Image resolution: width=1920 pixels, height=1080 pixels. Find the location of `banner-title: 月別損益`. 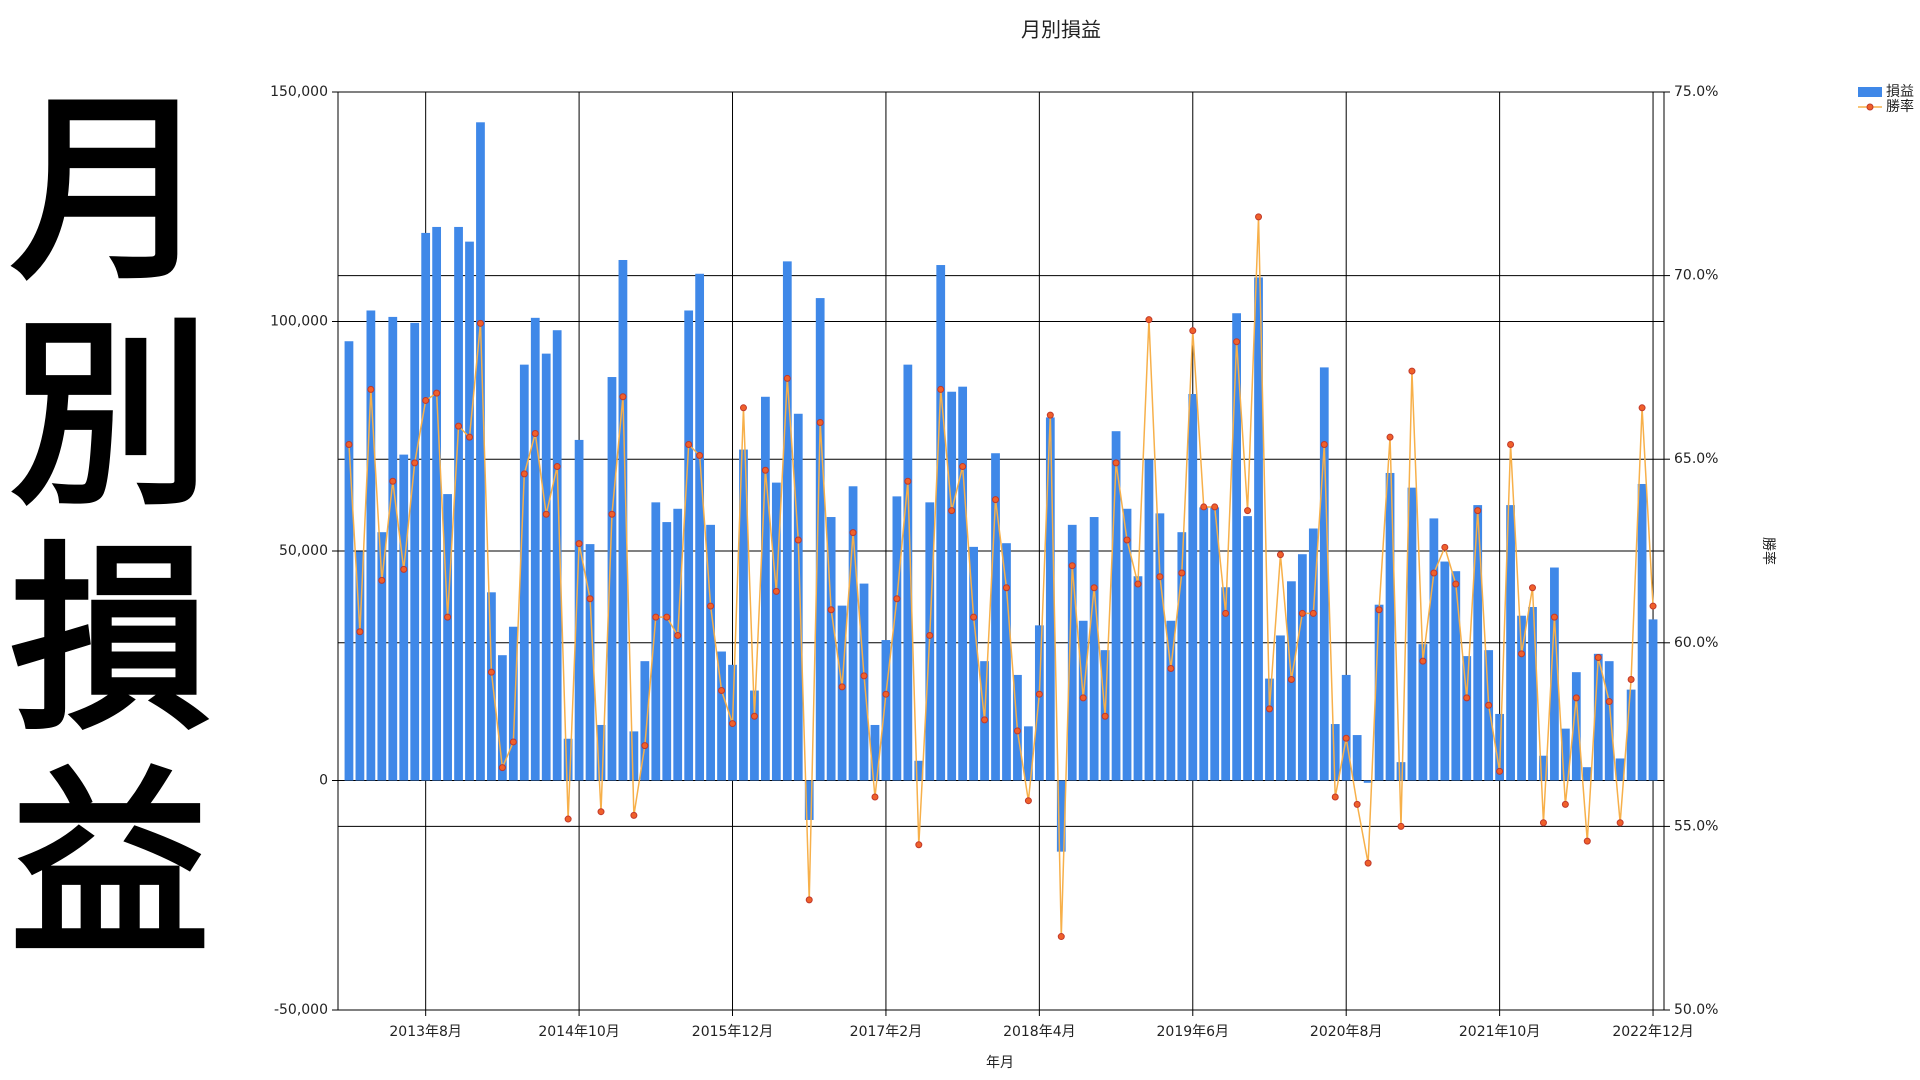

banner-title: 月別損益 is located at coordinates (110, 529).